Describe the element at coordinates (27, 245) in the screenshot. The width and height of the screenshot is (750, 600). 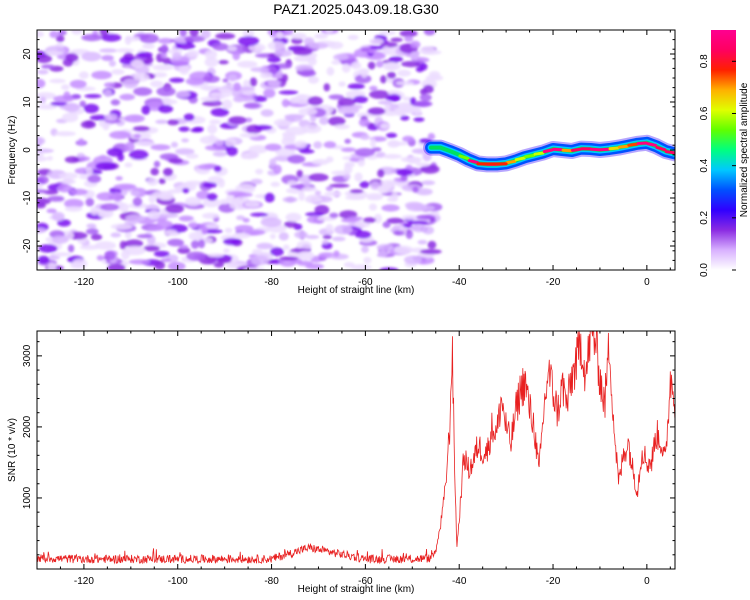
I see `y-tick-label: -20` at that location.